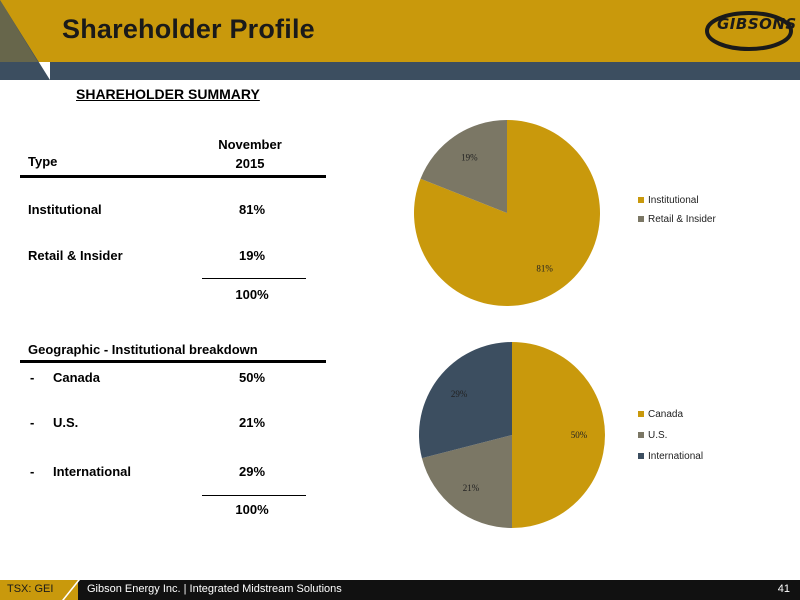  Describe the element at coordinates (465, 400) in the screenshot. I see `pie-slice-international` at that location.